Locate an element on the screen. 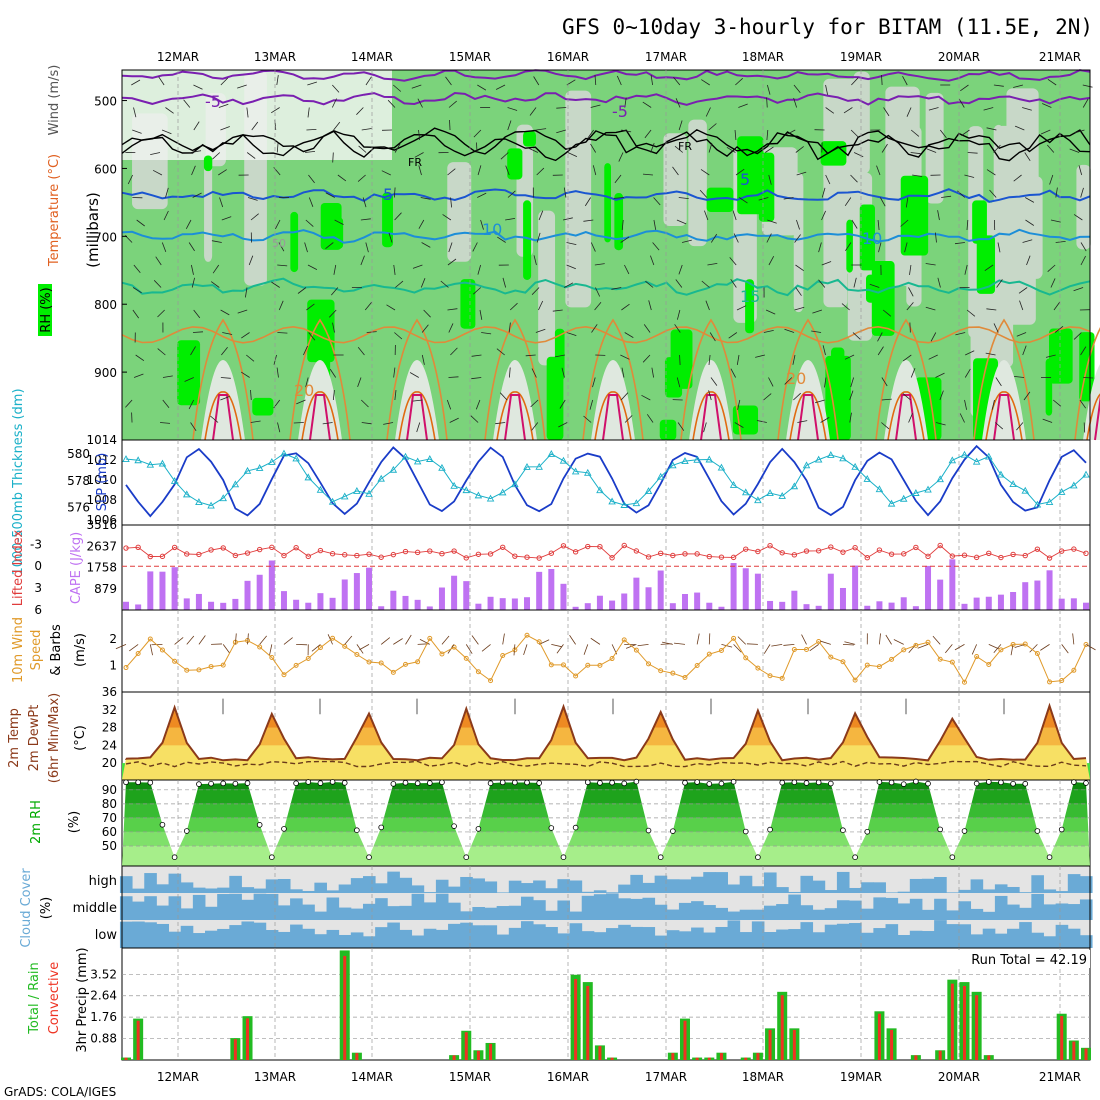  lifted-axis-label: Lifted Index is located at coordinates (18, 567).